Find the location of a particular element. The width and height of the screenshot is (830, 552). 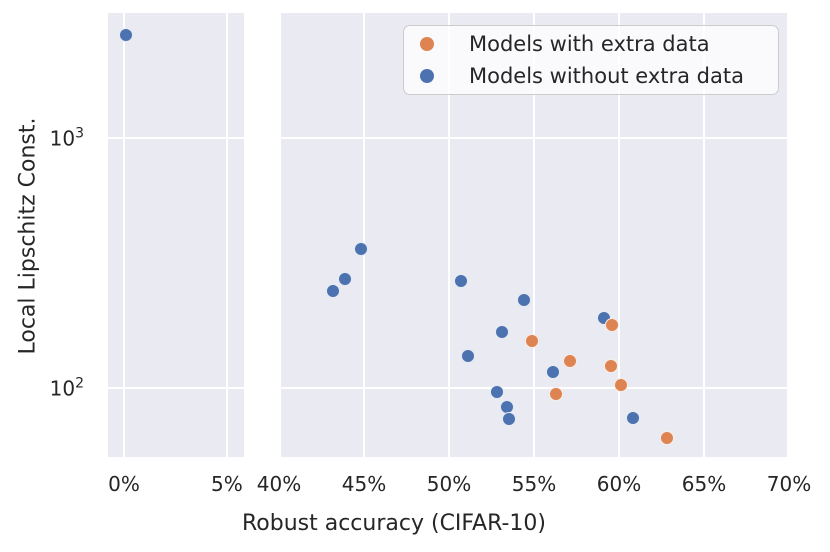

x-tick-label: 55% is located at coordinates (534, 484).